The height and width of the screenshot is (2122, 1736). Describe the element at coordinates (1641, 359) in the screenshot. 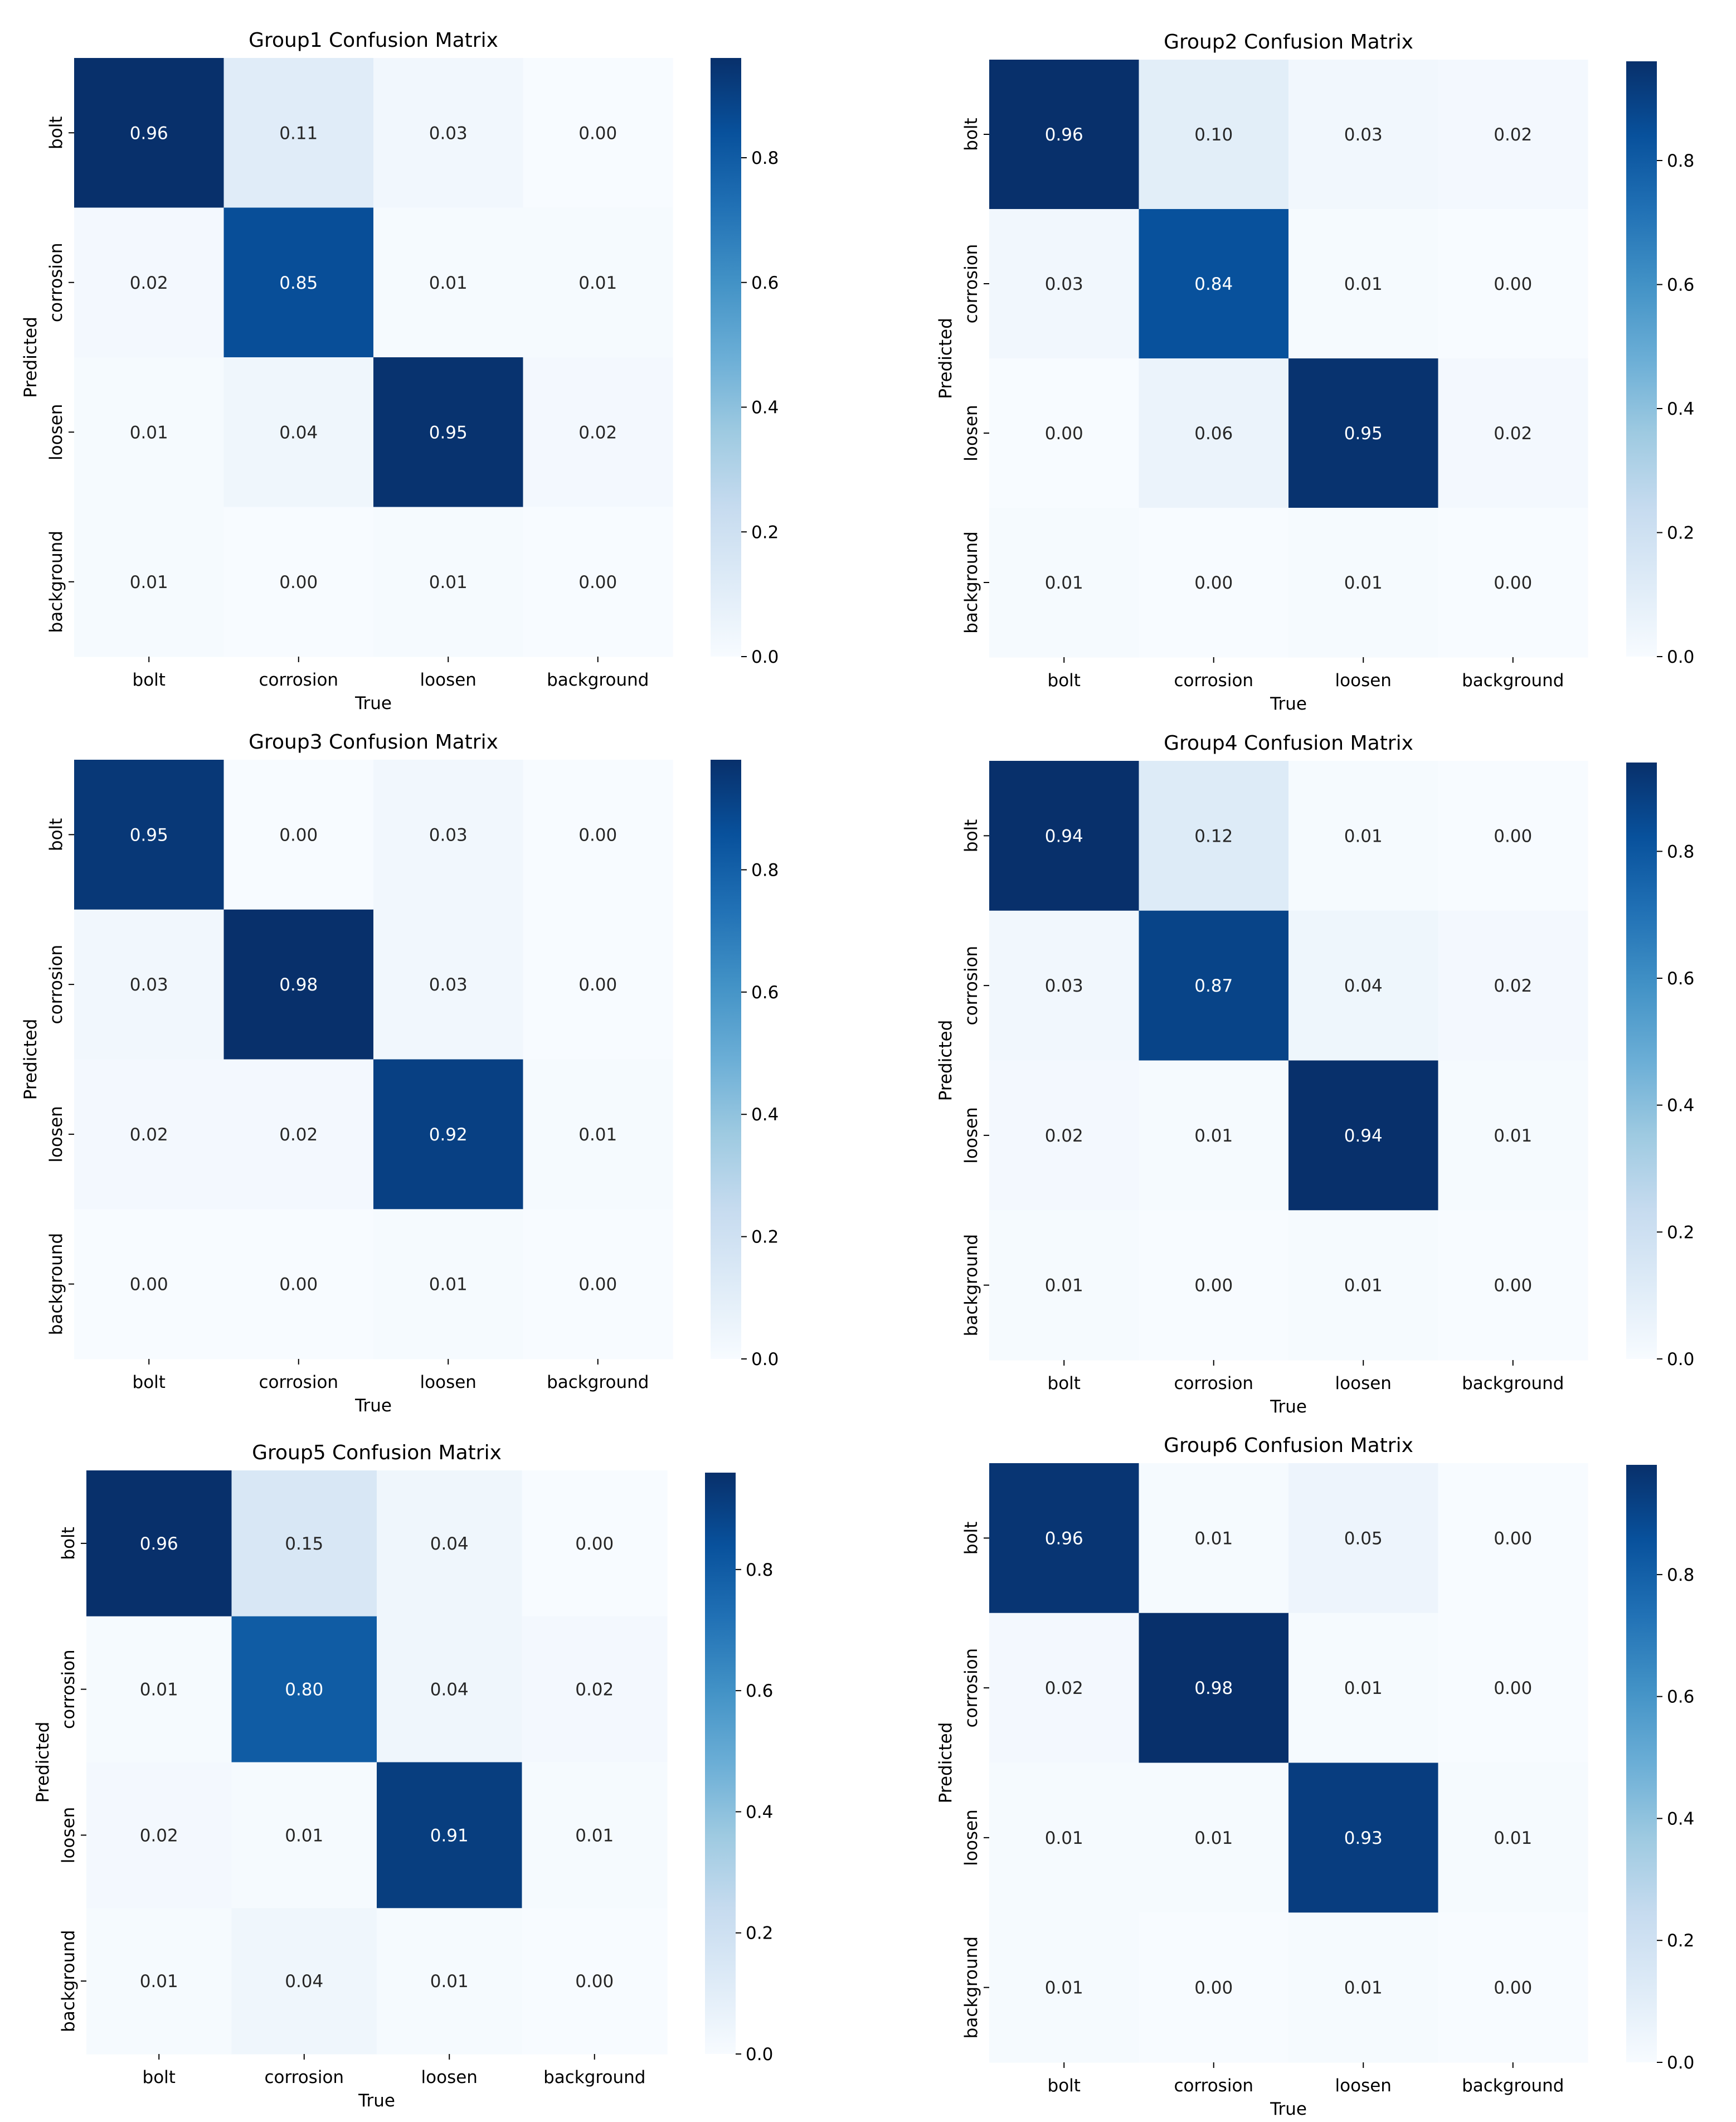

I see `colorbar` at that location.